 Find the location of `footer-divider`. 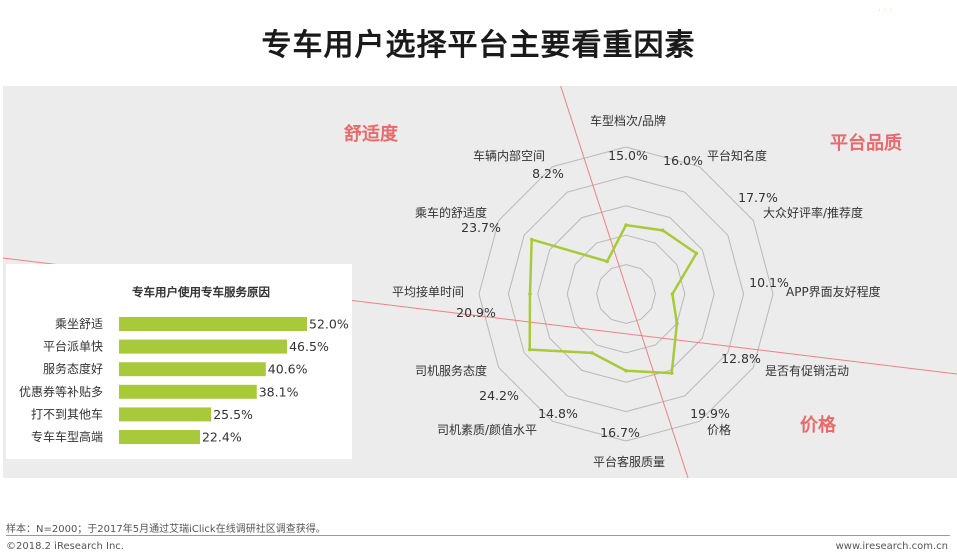

footer-divider is located at coordinates (478, 535).